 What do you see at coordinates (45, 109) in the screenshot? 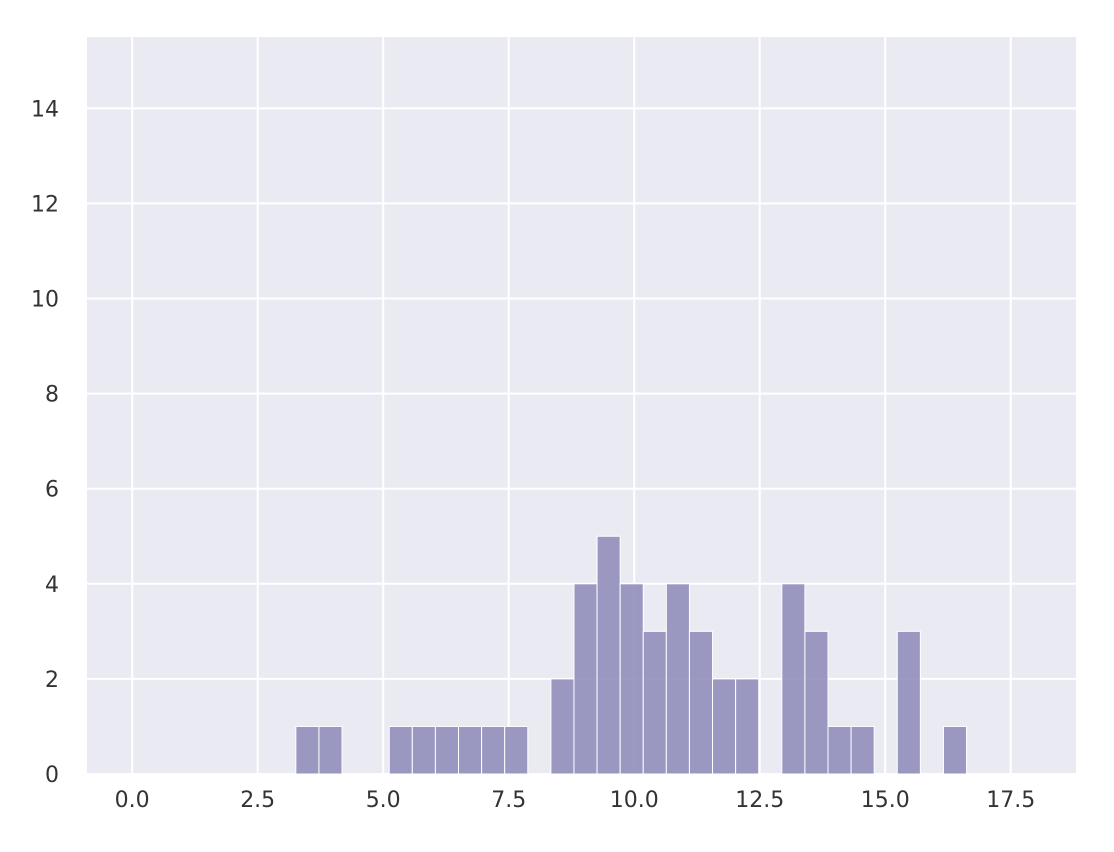
I see `y-tick-label: 14` at bounding box center [45, 109].